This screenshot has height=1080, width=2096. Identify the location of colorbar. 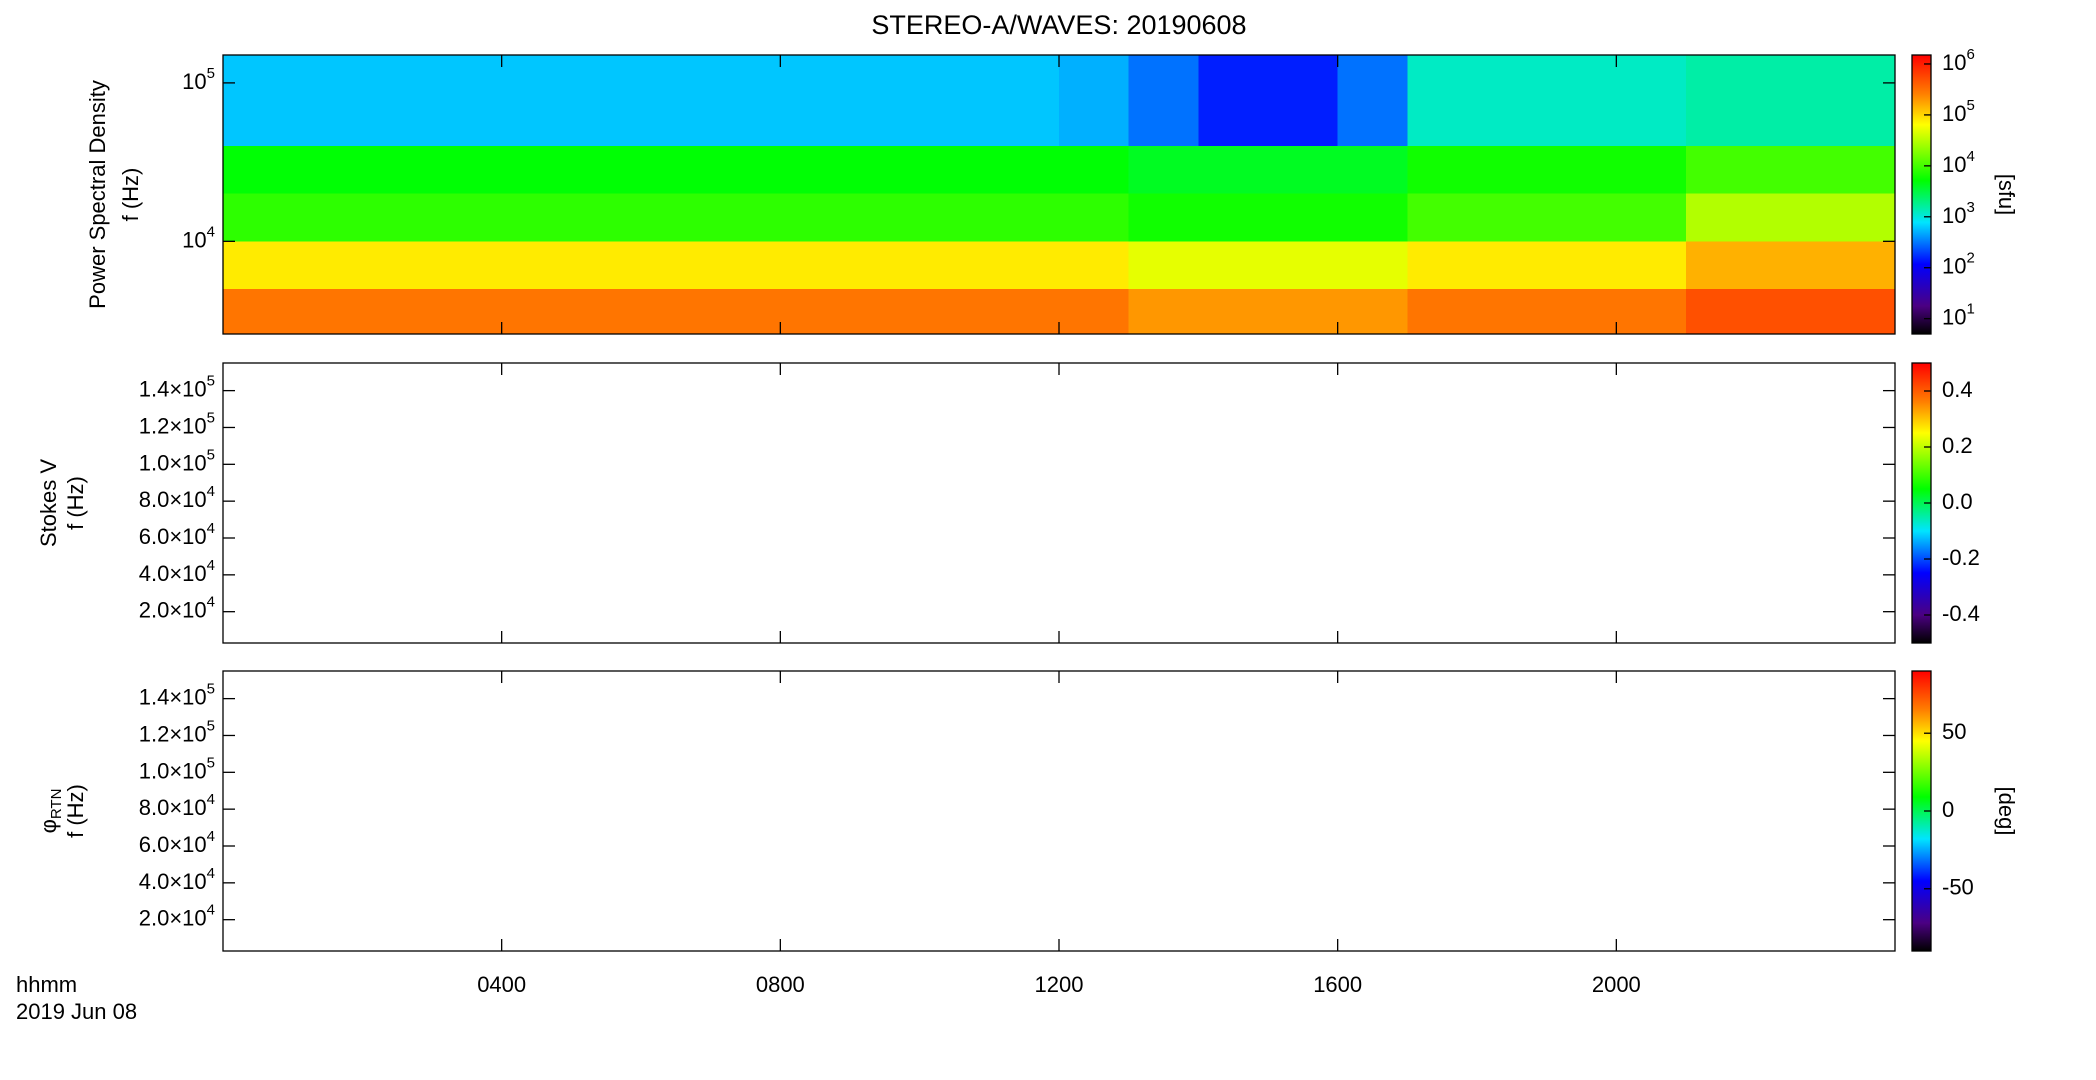
(1921, 194).